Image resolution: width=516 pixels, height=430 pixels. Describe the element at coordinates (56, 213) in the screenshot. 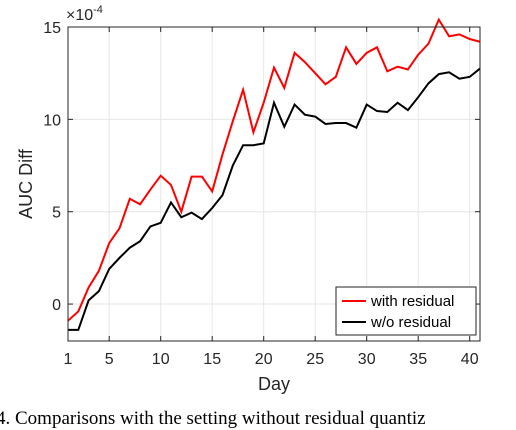

I see `y-tick-label: 5` at that location.